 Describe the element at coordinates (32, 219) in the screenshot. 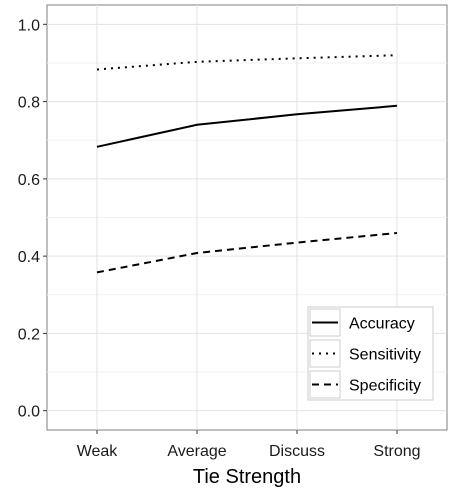

I see `y-axis: 0.0 0.2 0.4 0.6 0.8 1.0` at that location.